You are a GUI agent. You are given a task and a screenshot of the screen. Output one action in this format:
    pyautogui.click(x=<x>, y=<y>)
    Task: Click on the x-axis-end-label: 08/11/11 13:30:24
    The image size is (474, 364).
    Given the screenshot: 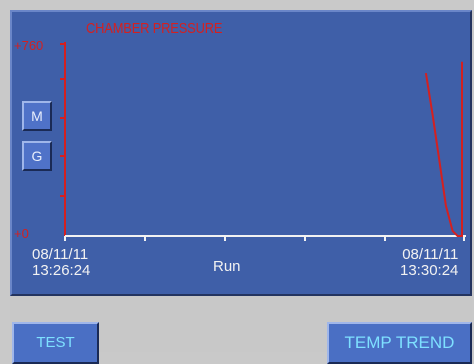 What is the action you would take?
    pyautogui.click(x=429, y=263)
    